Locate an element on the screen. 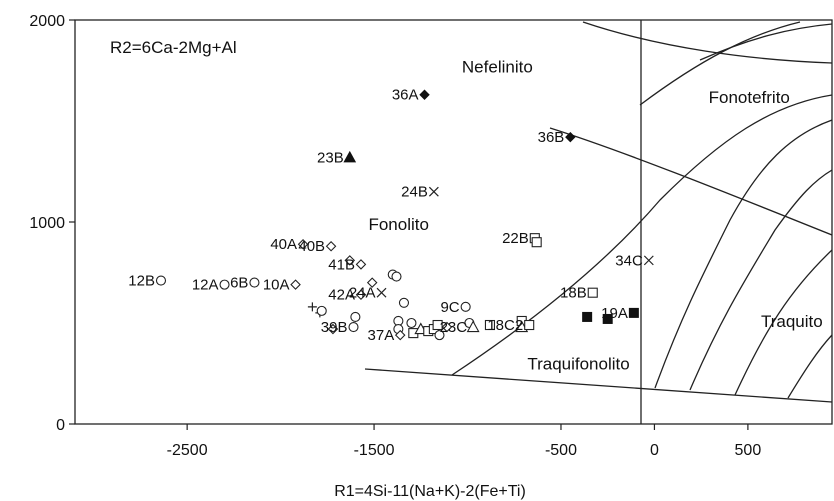  point-label: 24A is located at coordinates (362, 293).